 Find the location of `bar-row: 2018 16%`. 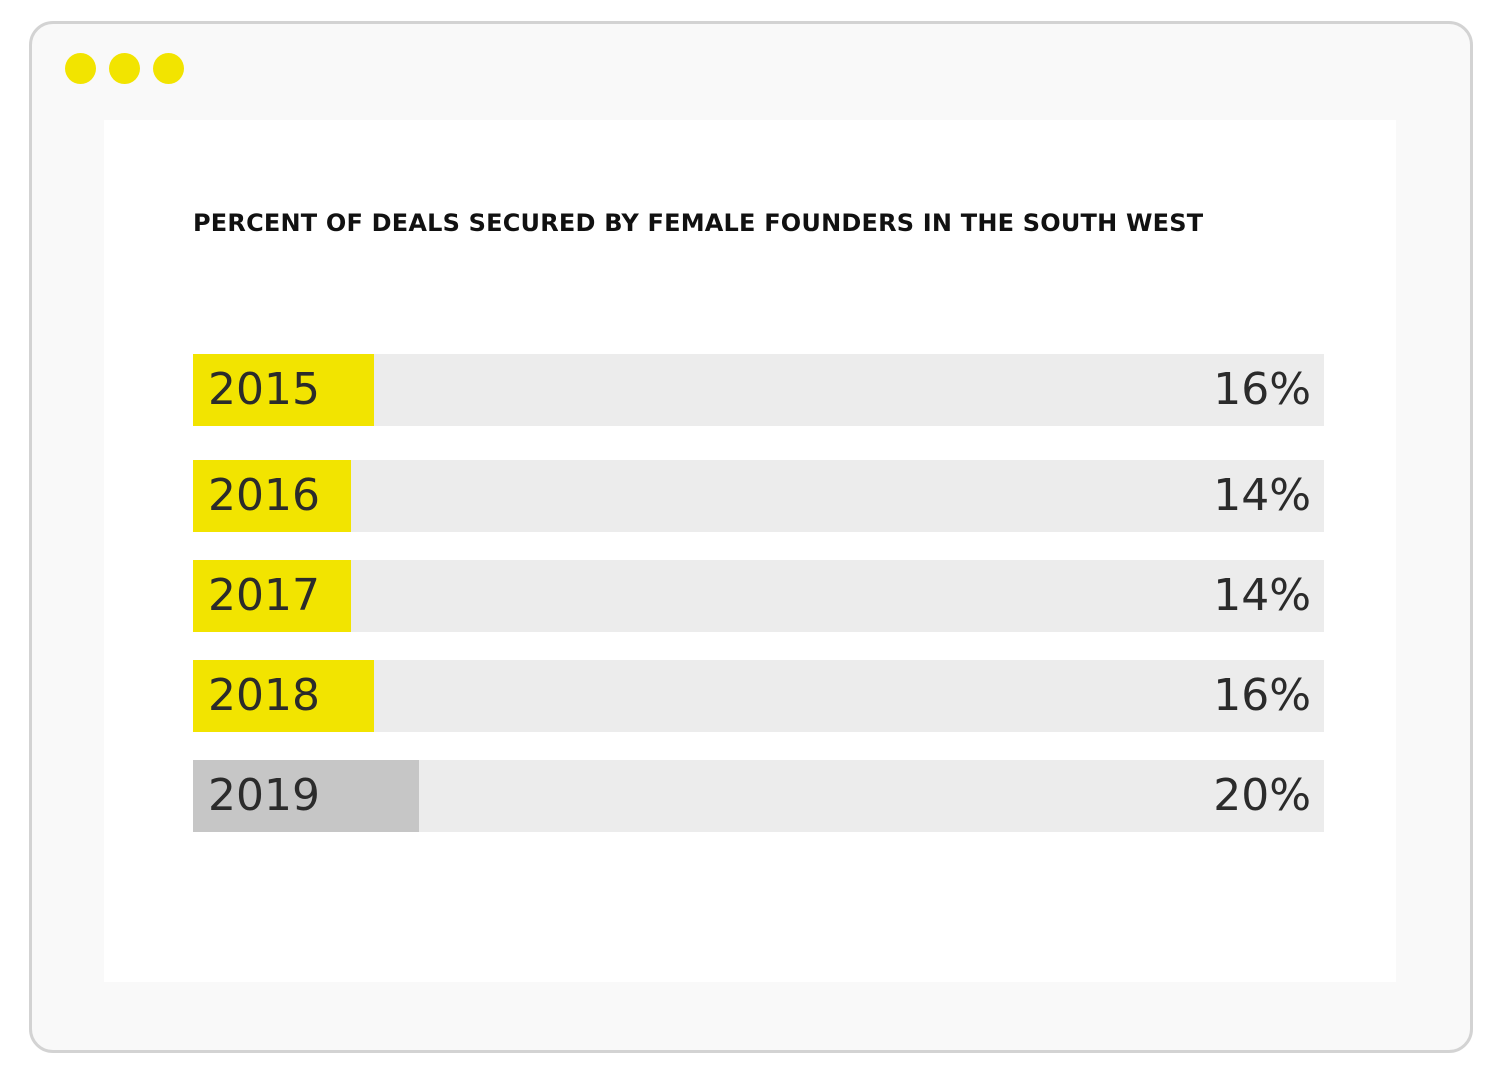

bar-row: 2018 16% is located at coordinates (758, 696).